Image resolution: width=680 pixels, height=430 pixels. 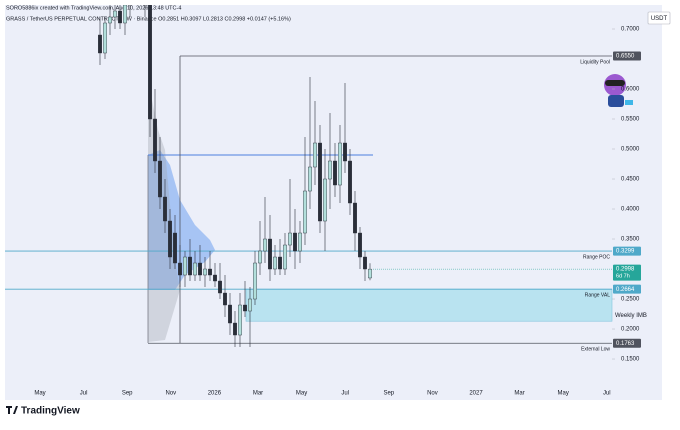 What do you see at coordinates (631, 316) in the screenshot?
I see `zone-label: Weekly IMB` at bounding box center [631, 316].